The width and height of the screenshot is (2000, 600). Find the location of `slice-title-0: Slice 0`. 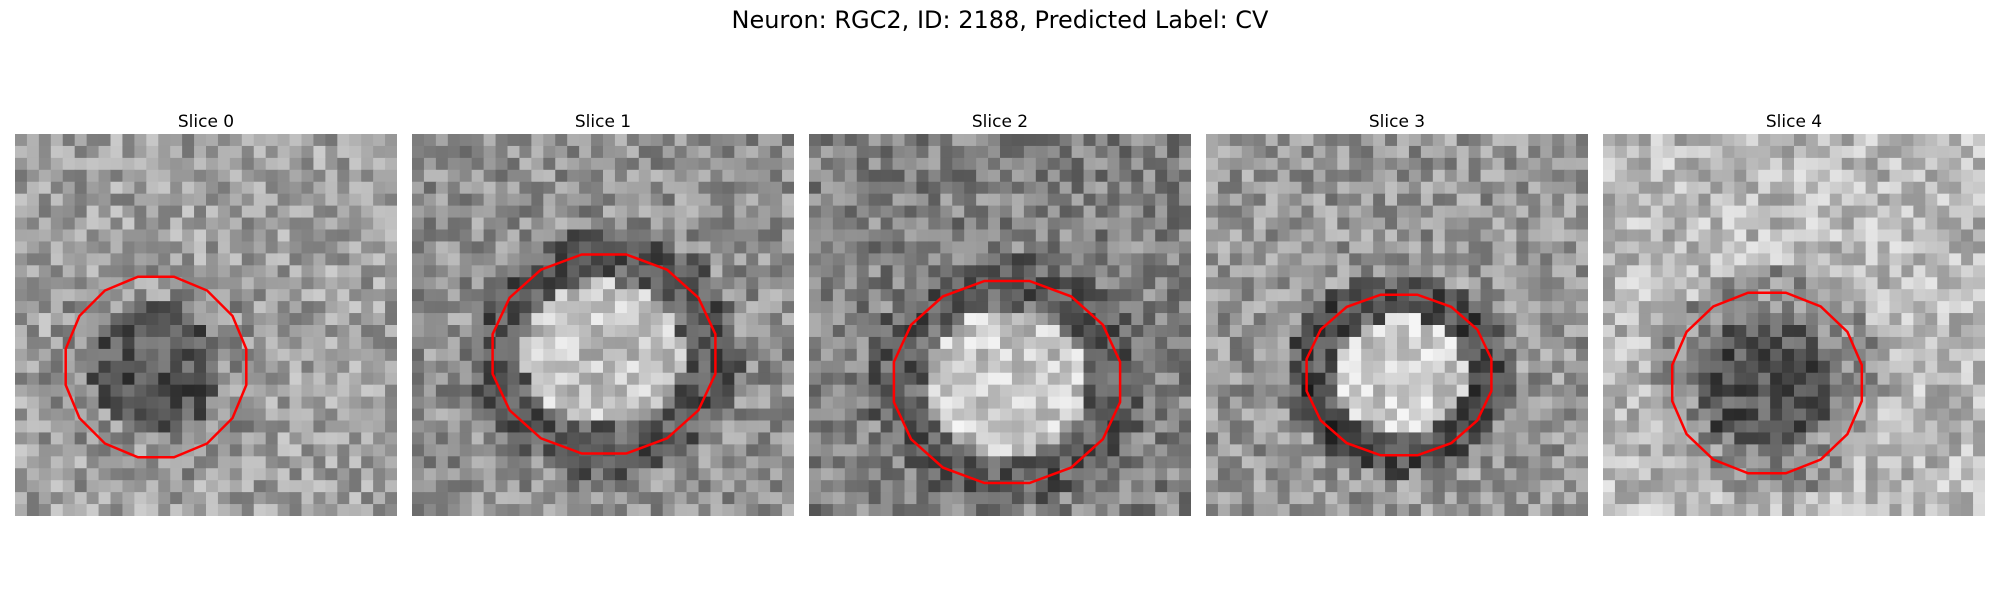

slice-title-0: Slice 0 is located at coordinates (206, 122).